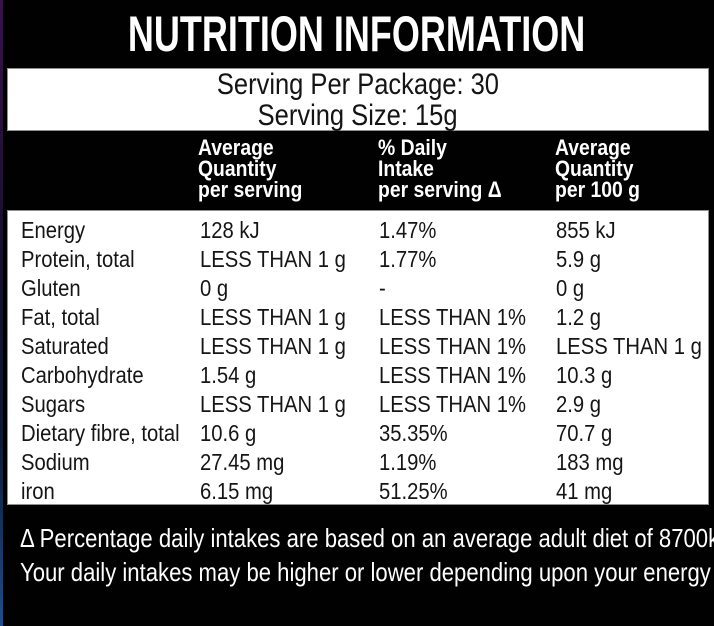  What do you see at coordinates (413, 491) in the screenshot?
I see `daily-intake-per-serving-value: 51.25%` at bounding box center [413, 491].